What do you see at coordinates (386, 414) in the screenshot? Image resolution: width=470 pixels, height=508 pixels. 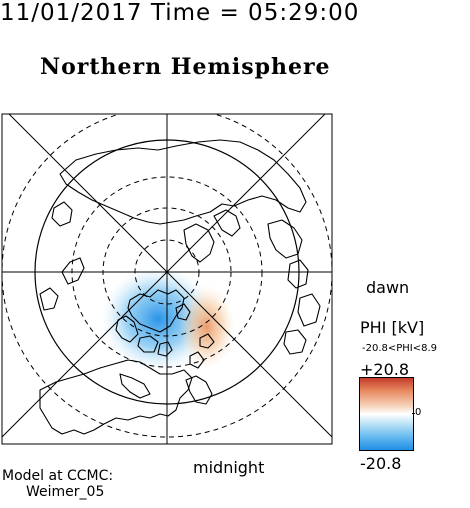 I see `legend-colorbar` at bounding box center [386, 414].